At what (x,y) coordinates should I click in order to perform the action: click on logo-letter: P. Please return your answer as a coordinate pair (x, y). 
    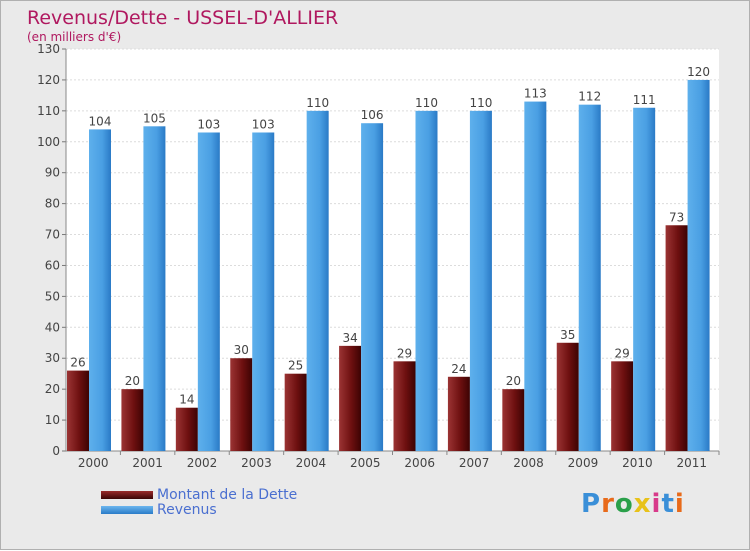
    Looking at the image, I should click on (591, 504).